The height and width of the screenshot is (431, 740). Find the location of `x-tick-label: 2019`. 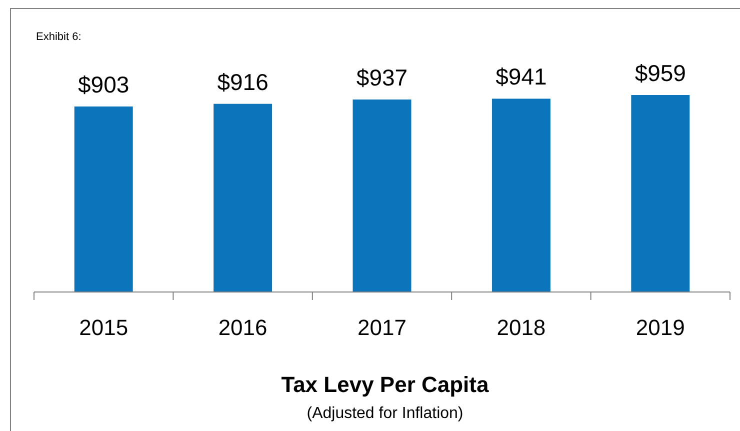

x-tick-label: 2019 is located at coordinates (660, 327).